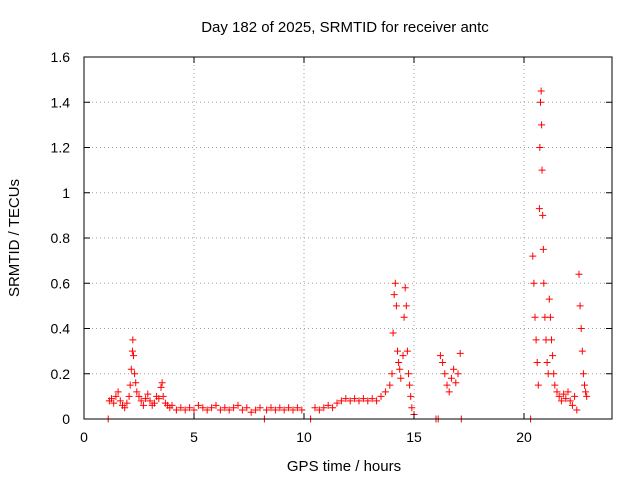  What do you see at coordinates (524, 437) in the screenshot?
I see `x-tick-label: 20` at bounding box center [524, 437].